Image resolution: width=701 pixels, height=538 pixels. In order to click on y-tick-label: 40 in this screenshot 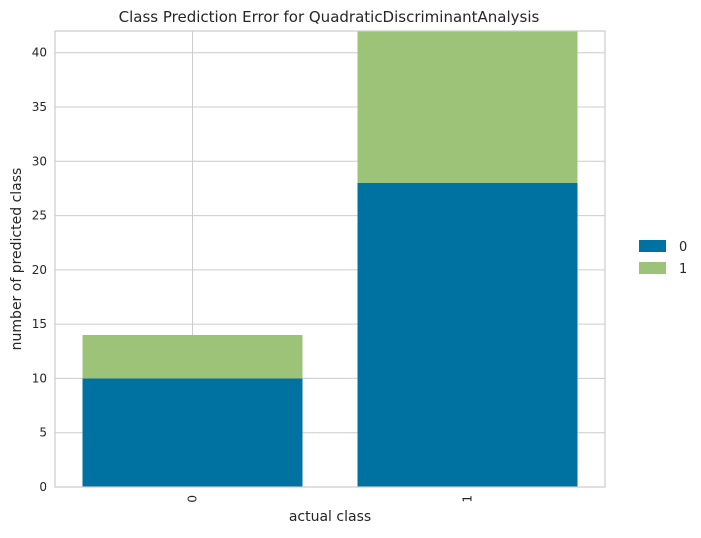, I will do `click(39, 53)`.